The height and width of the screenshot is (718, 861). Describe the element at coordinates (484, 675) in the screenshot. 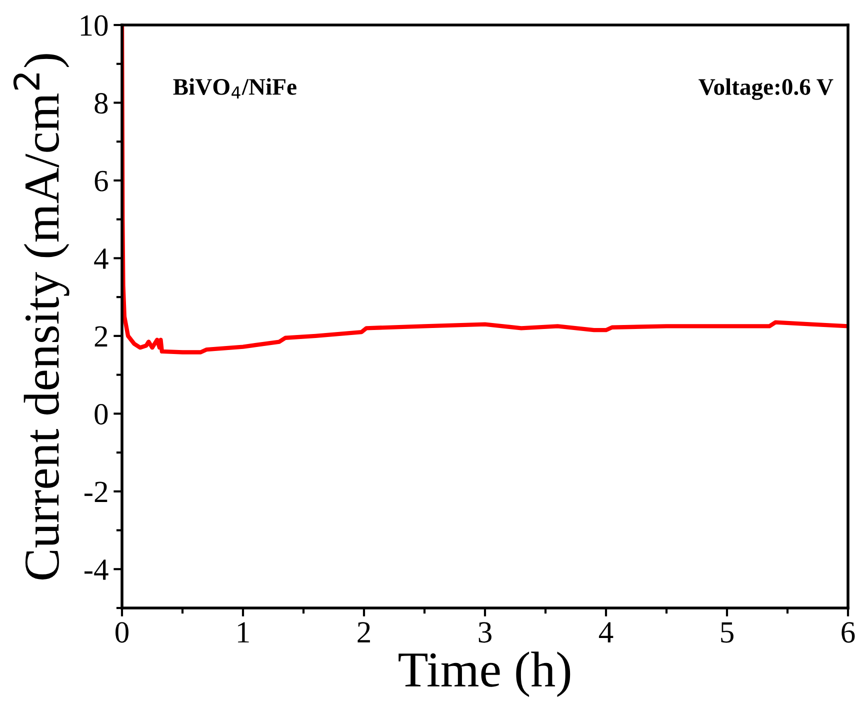

I see `x-axis-title: Time (h)` at that location.